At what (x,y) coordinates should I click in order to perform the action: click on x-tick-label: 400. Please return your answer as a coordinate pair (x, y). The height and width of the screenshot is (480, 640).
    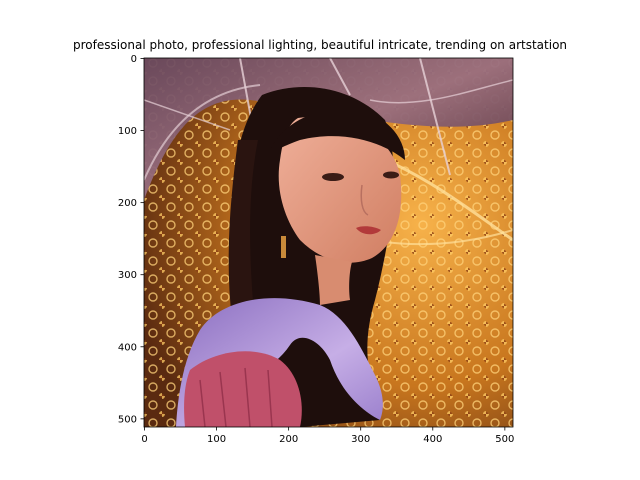
    Looking at the image, I should click on (432, 439).